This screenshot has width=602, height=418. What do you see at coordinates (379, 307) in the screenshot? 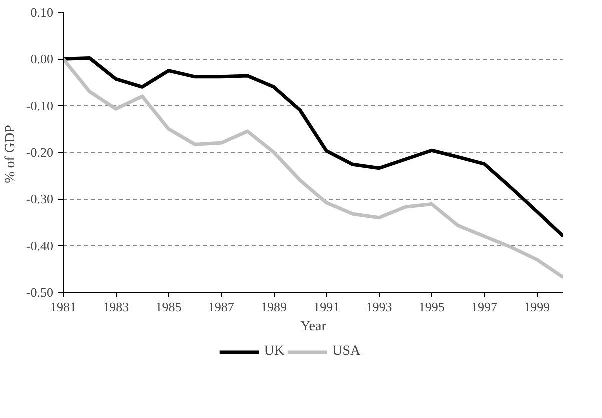
I see `x-tick-label: 1993` at bounding box center [379, 307].